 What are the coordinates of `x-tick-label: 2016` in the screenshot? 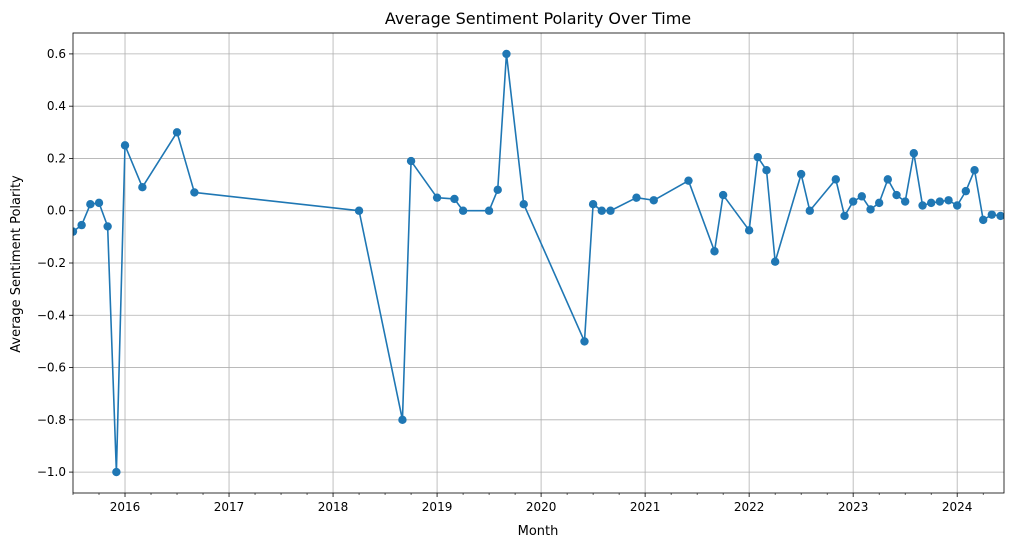 It's located at (125, 507).